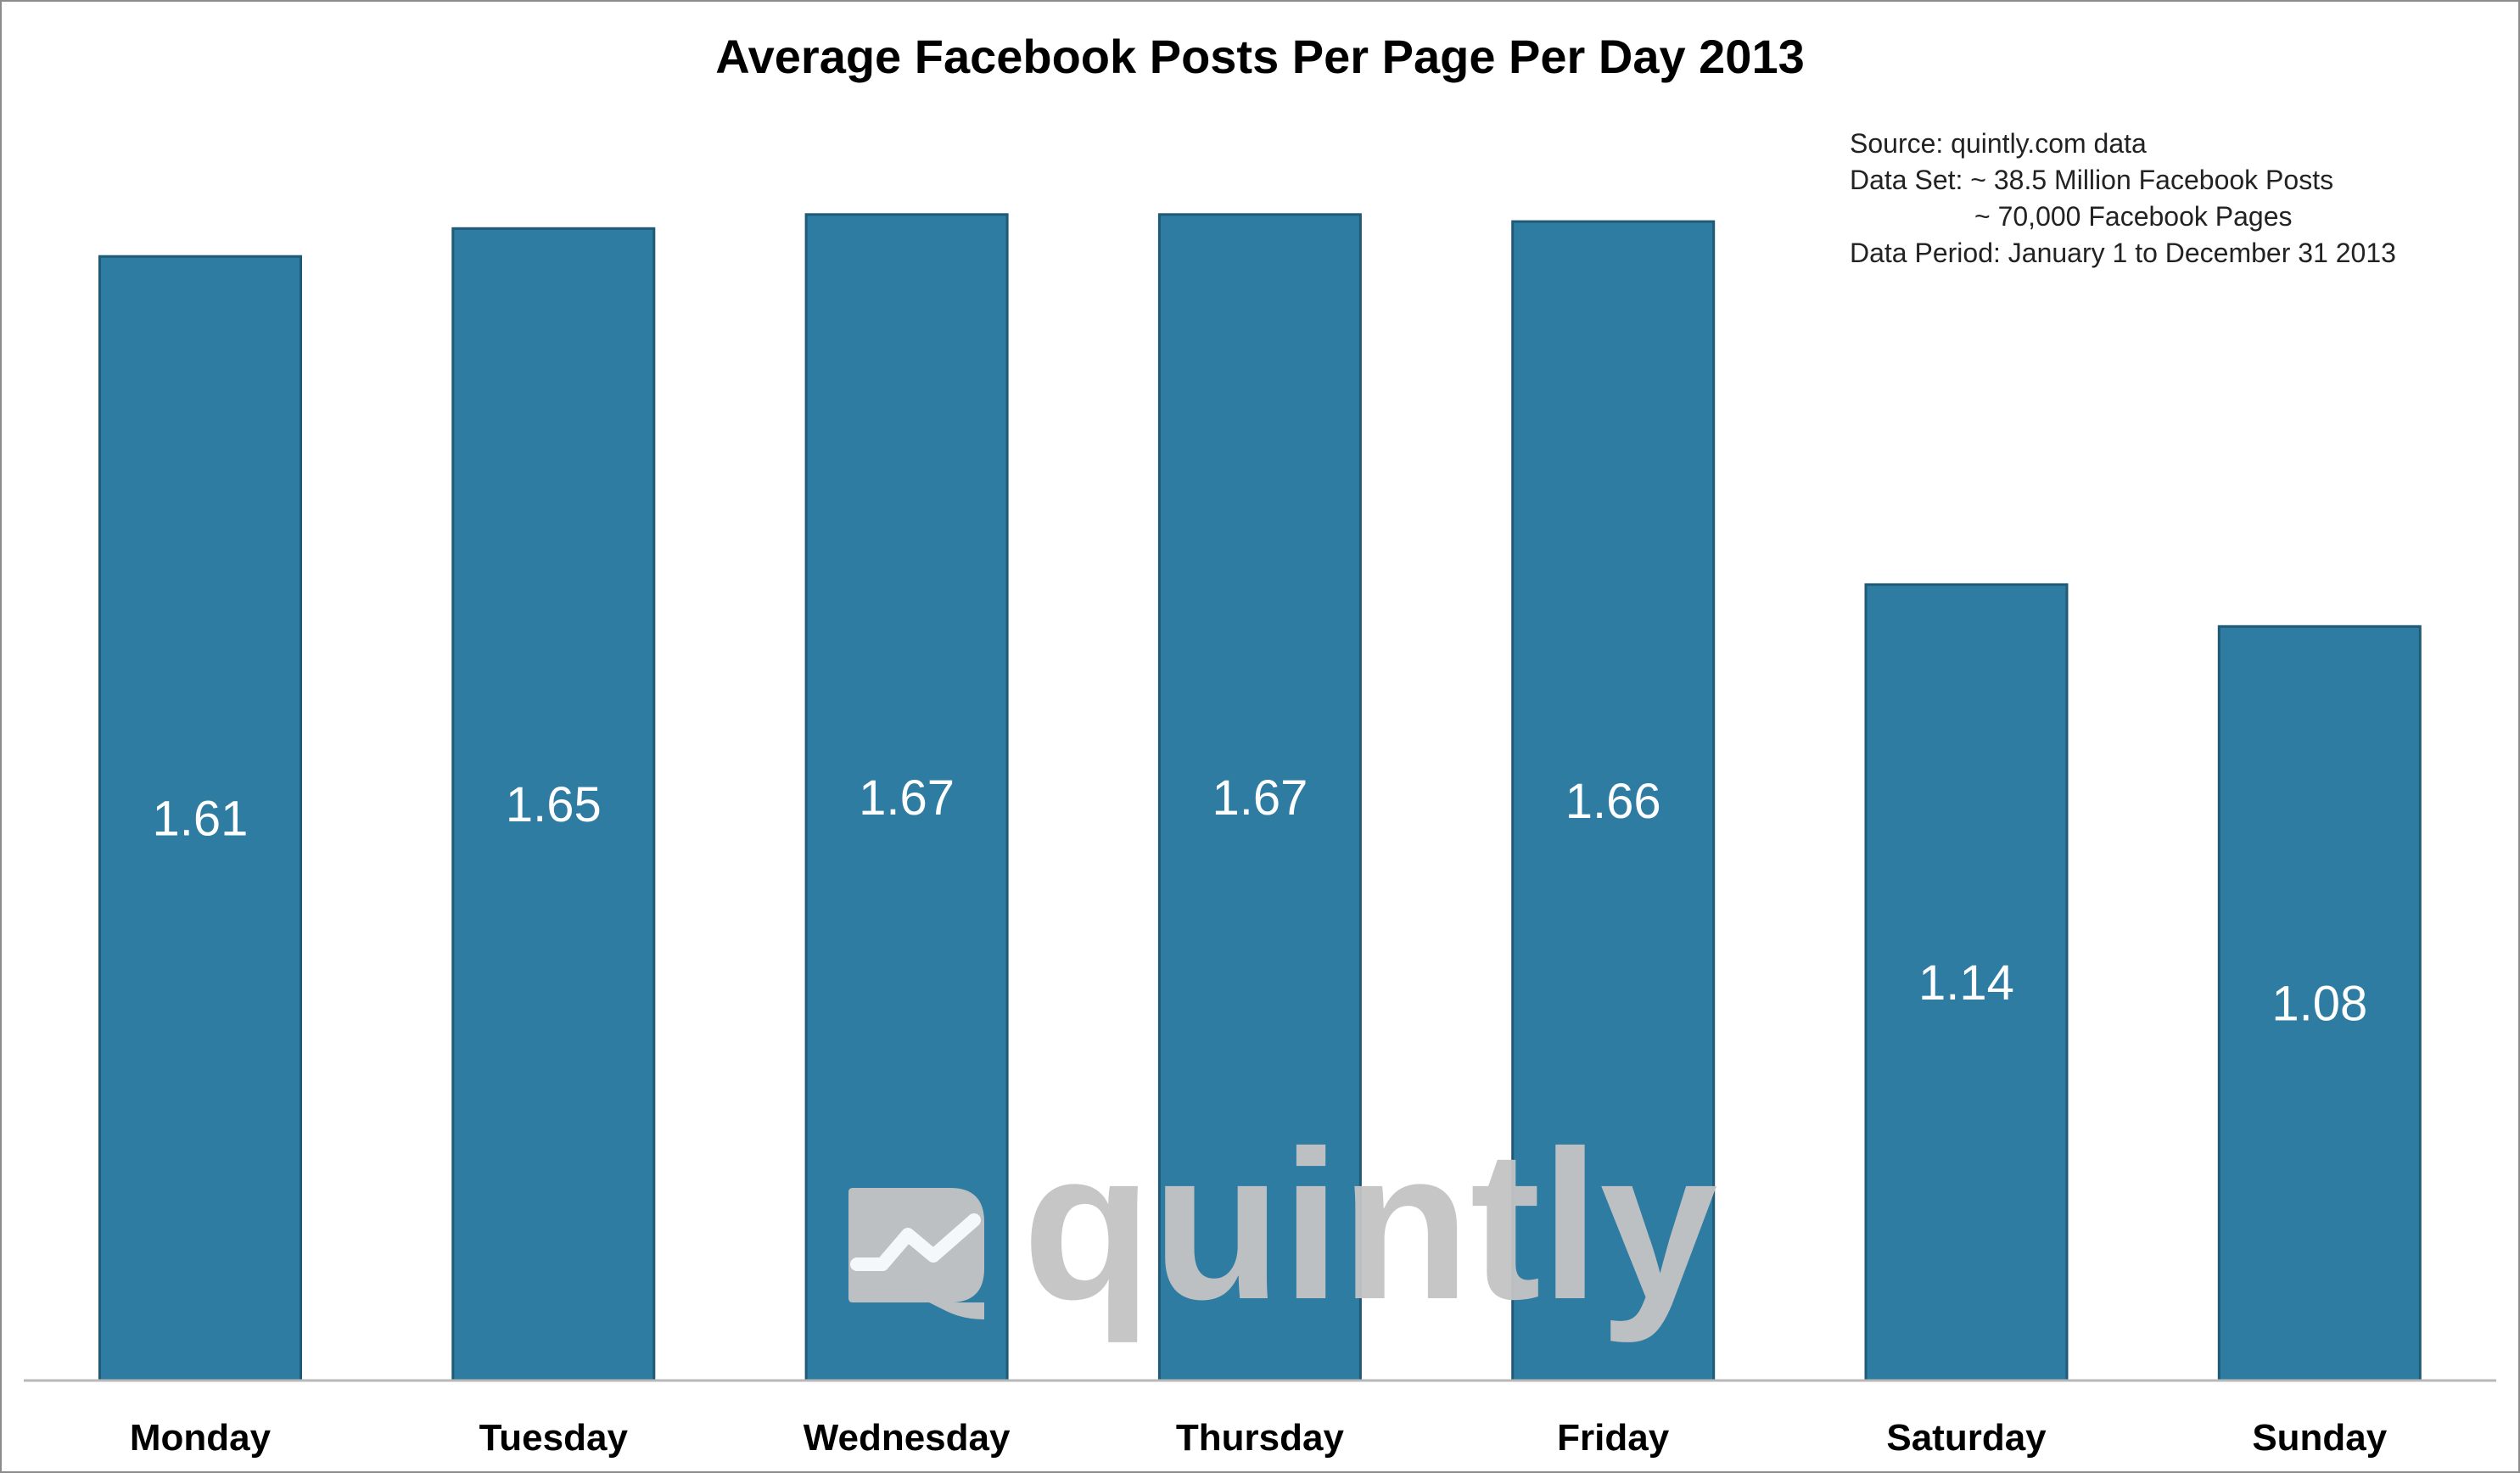  Describe the element at coordinates (2092, 180) in the screenshot. I see `dataset-posts-line: Data Set: ~ 38.5 Million Facebook Posts` at that location.